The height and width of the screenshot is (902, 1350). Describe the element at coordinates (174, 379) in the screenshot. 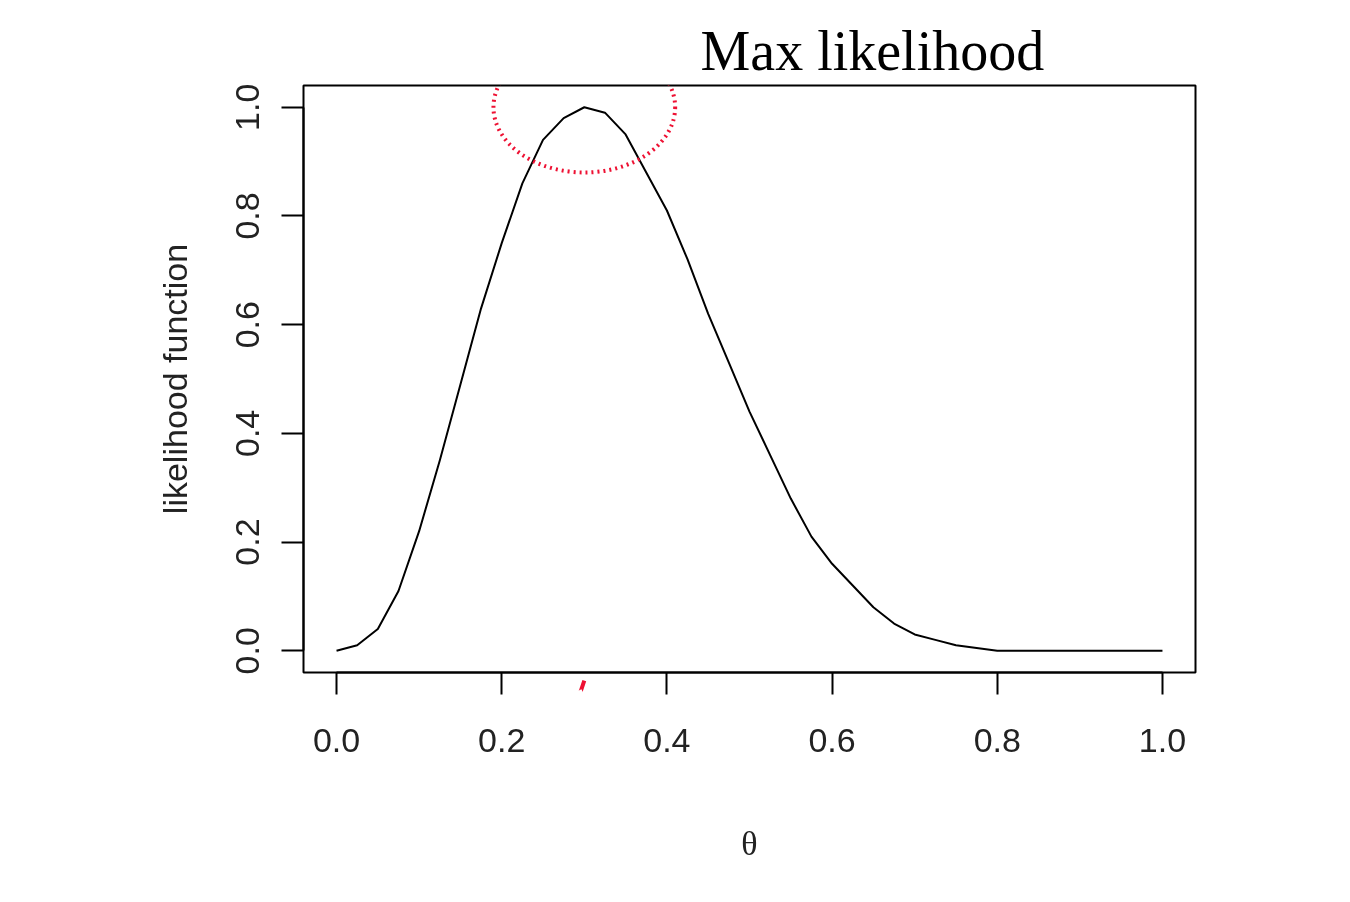

I see `y-axis-title: likelihood function` at that location.